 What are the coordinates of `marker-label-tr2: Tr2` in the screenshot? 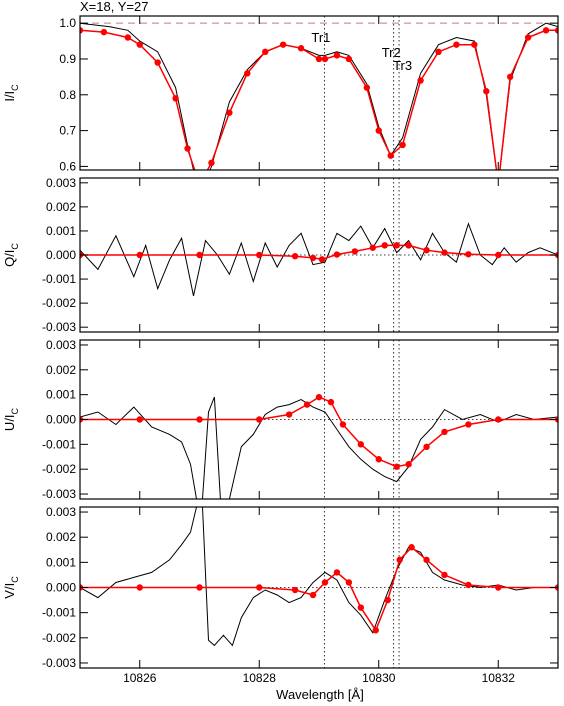 It's located at (391, 52).